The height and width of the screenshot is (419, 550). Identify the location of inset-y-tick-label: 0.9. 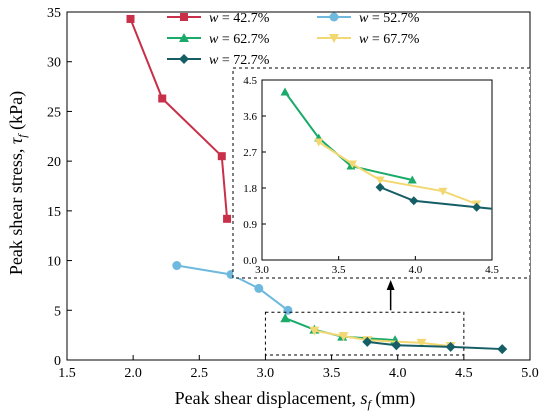
(250, 225).